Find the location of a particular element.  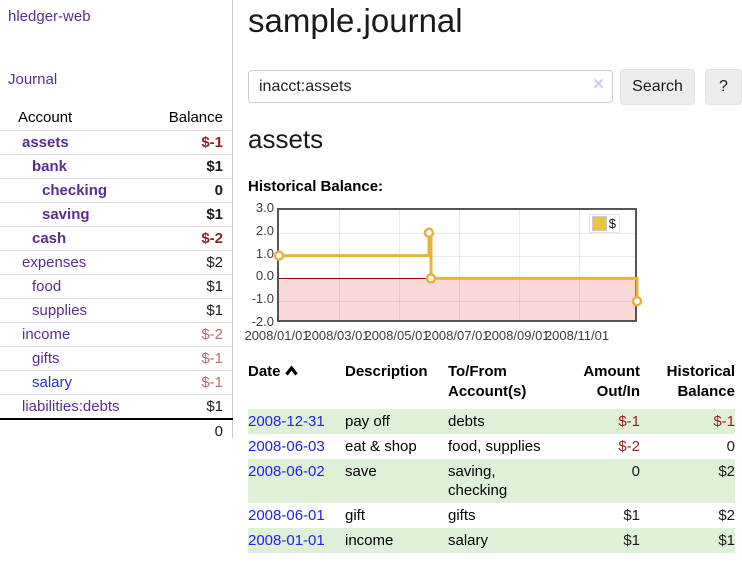

x-tick: 2008/05/01 is located at coordinates (397, 335).